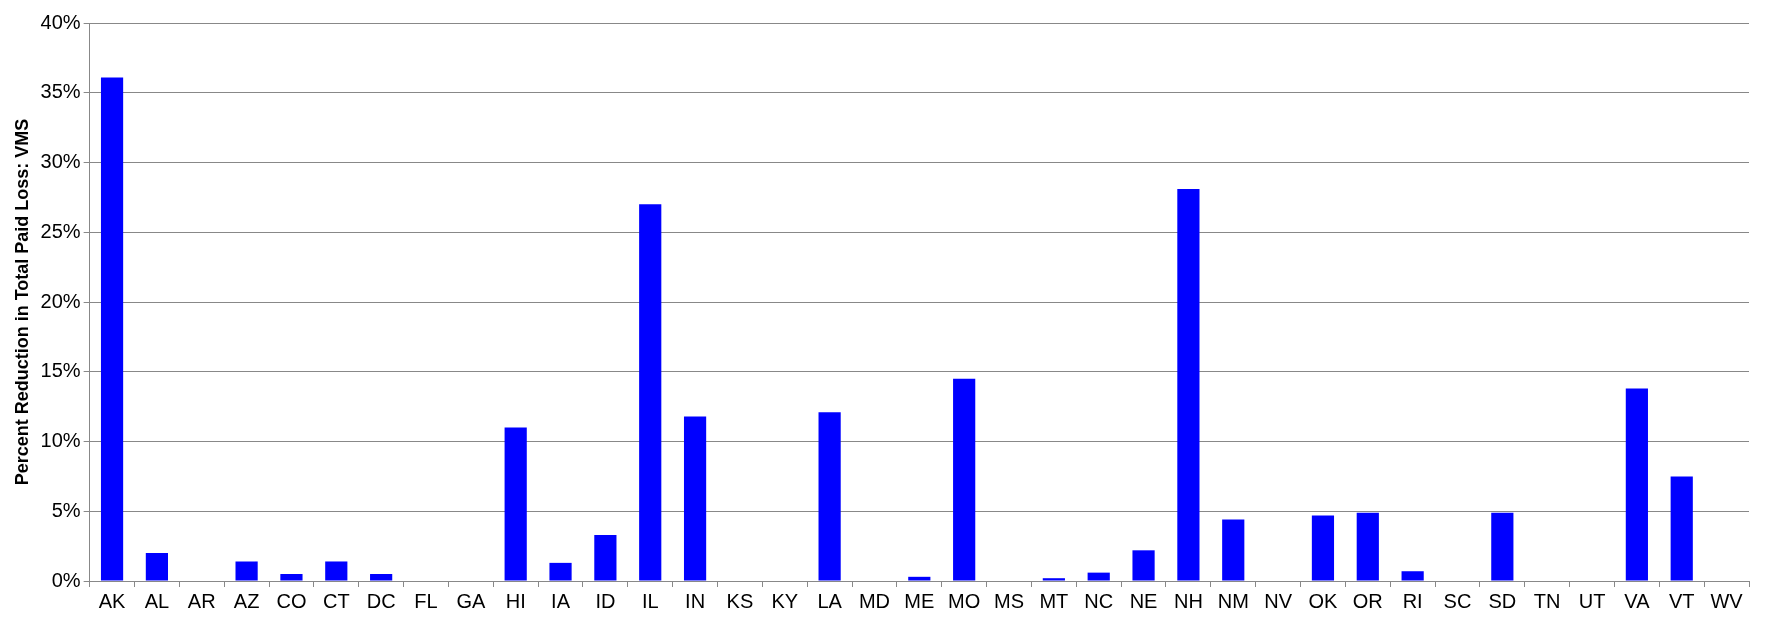 This screenshot has width=1769, height=625. I want to click on y-axis-title: Percent Reduction in Total Paid Loss: VMS, so click(21, 302).